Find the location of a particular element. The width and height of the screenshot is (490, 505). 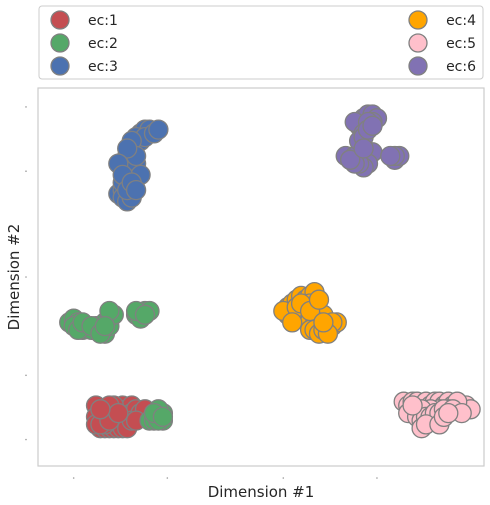

legend: ec:1 ec:2 ec:3 ec:4 ec:5 ec:6 is located at coordinates (261, 42).